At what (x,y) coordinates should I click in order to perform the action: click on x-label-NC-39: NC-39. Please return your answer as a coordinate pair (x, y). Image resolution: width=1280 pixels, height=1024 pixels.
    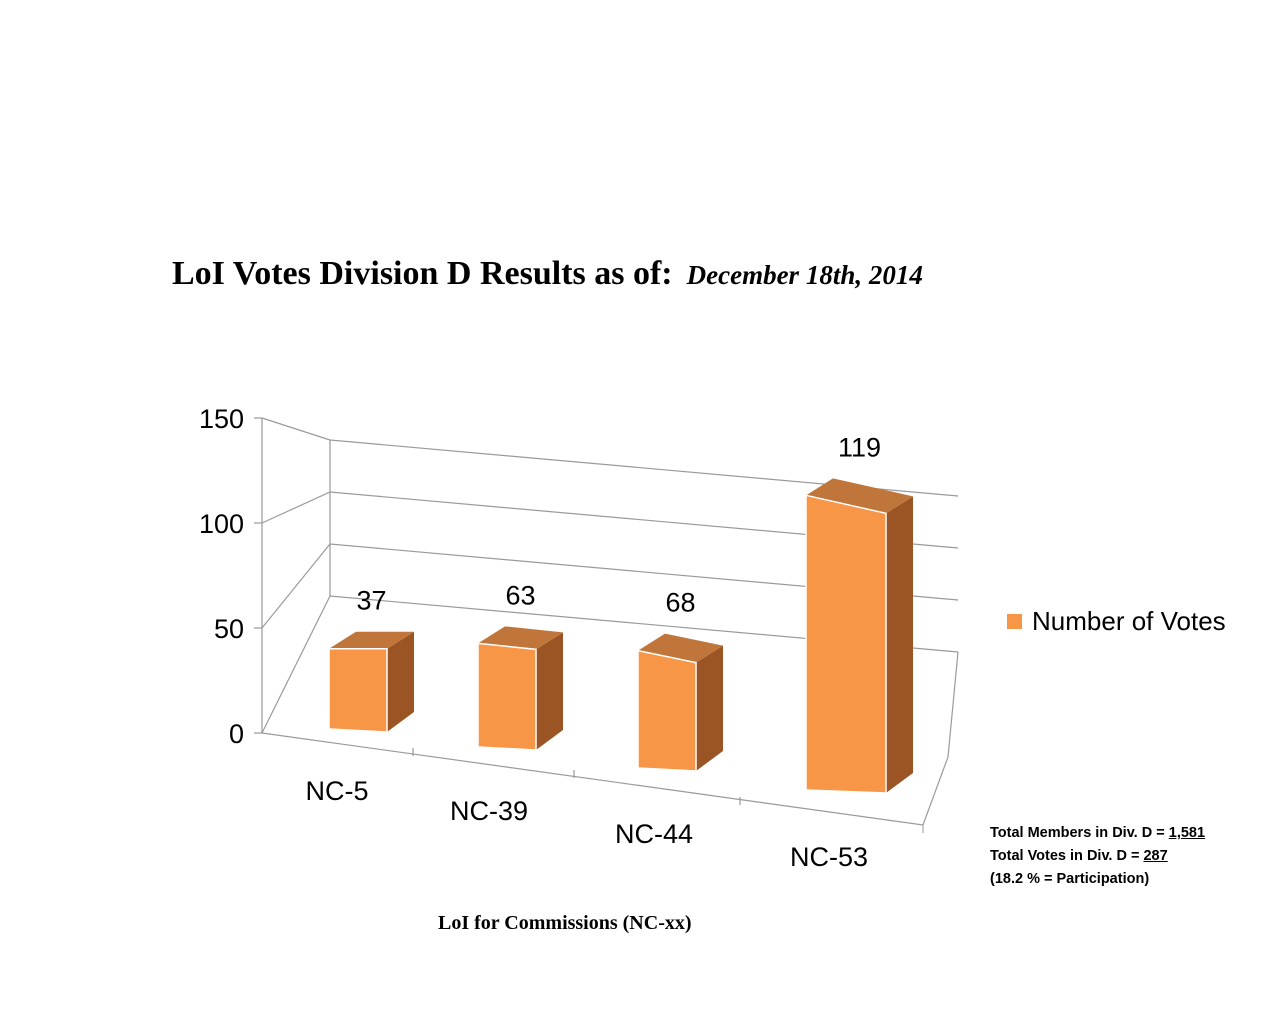
    Looking at the image, I should click on (489, 811).